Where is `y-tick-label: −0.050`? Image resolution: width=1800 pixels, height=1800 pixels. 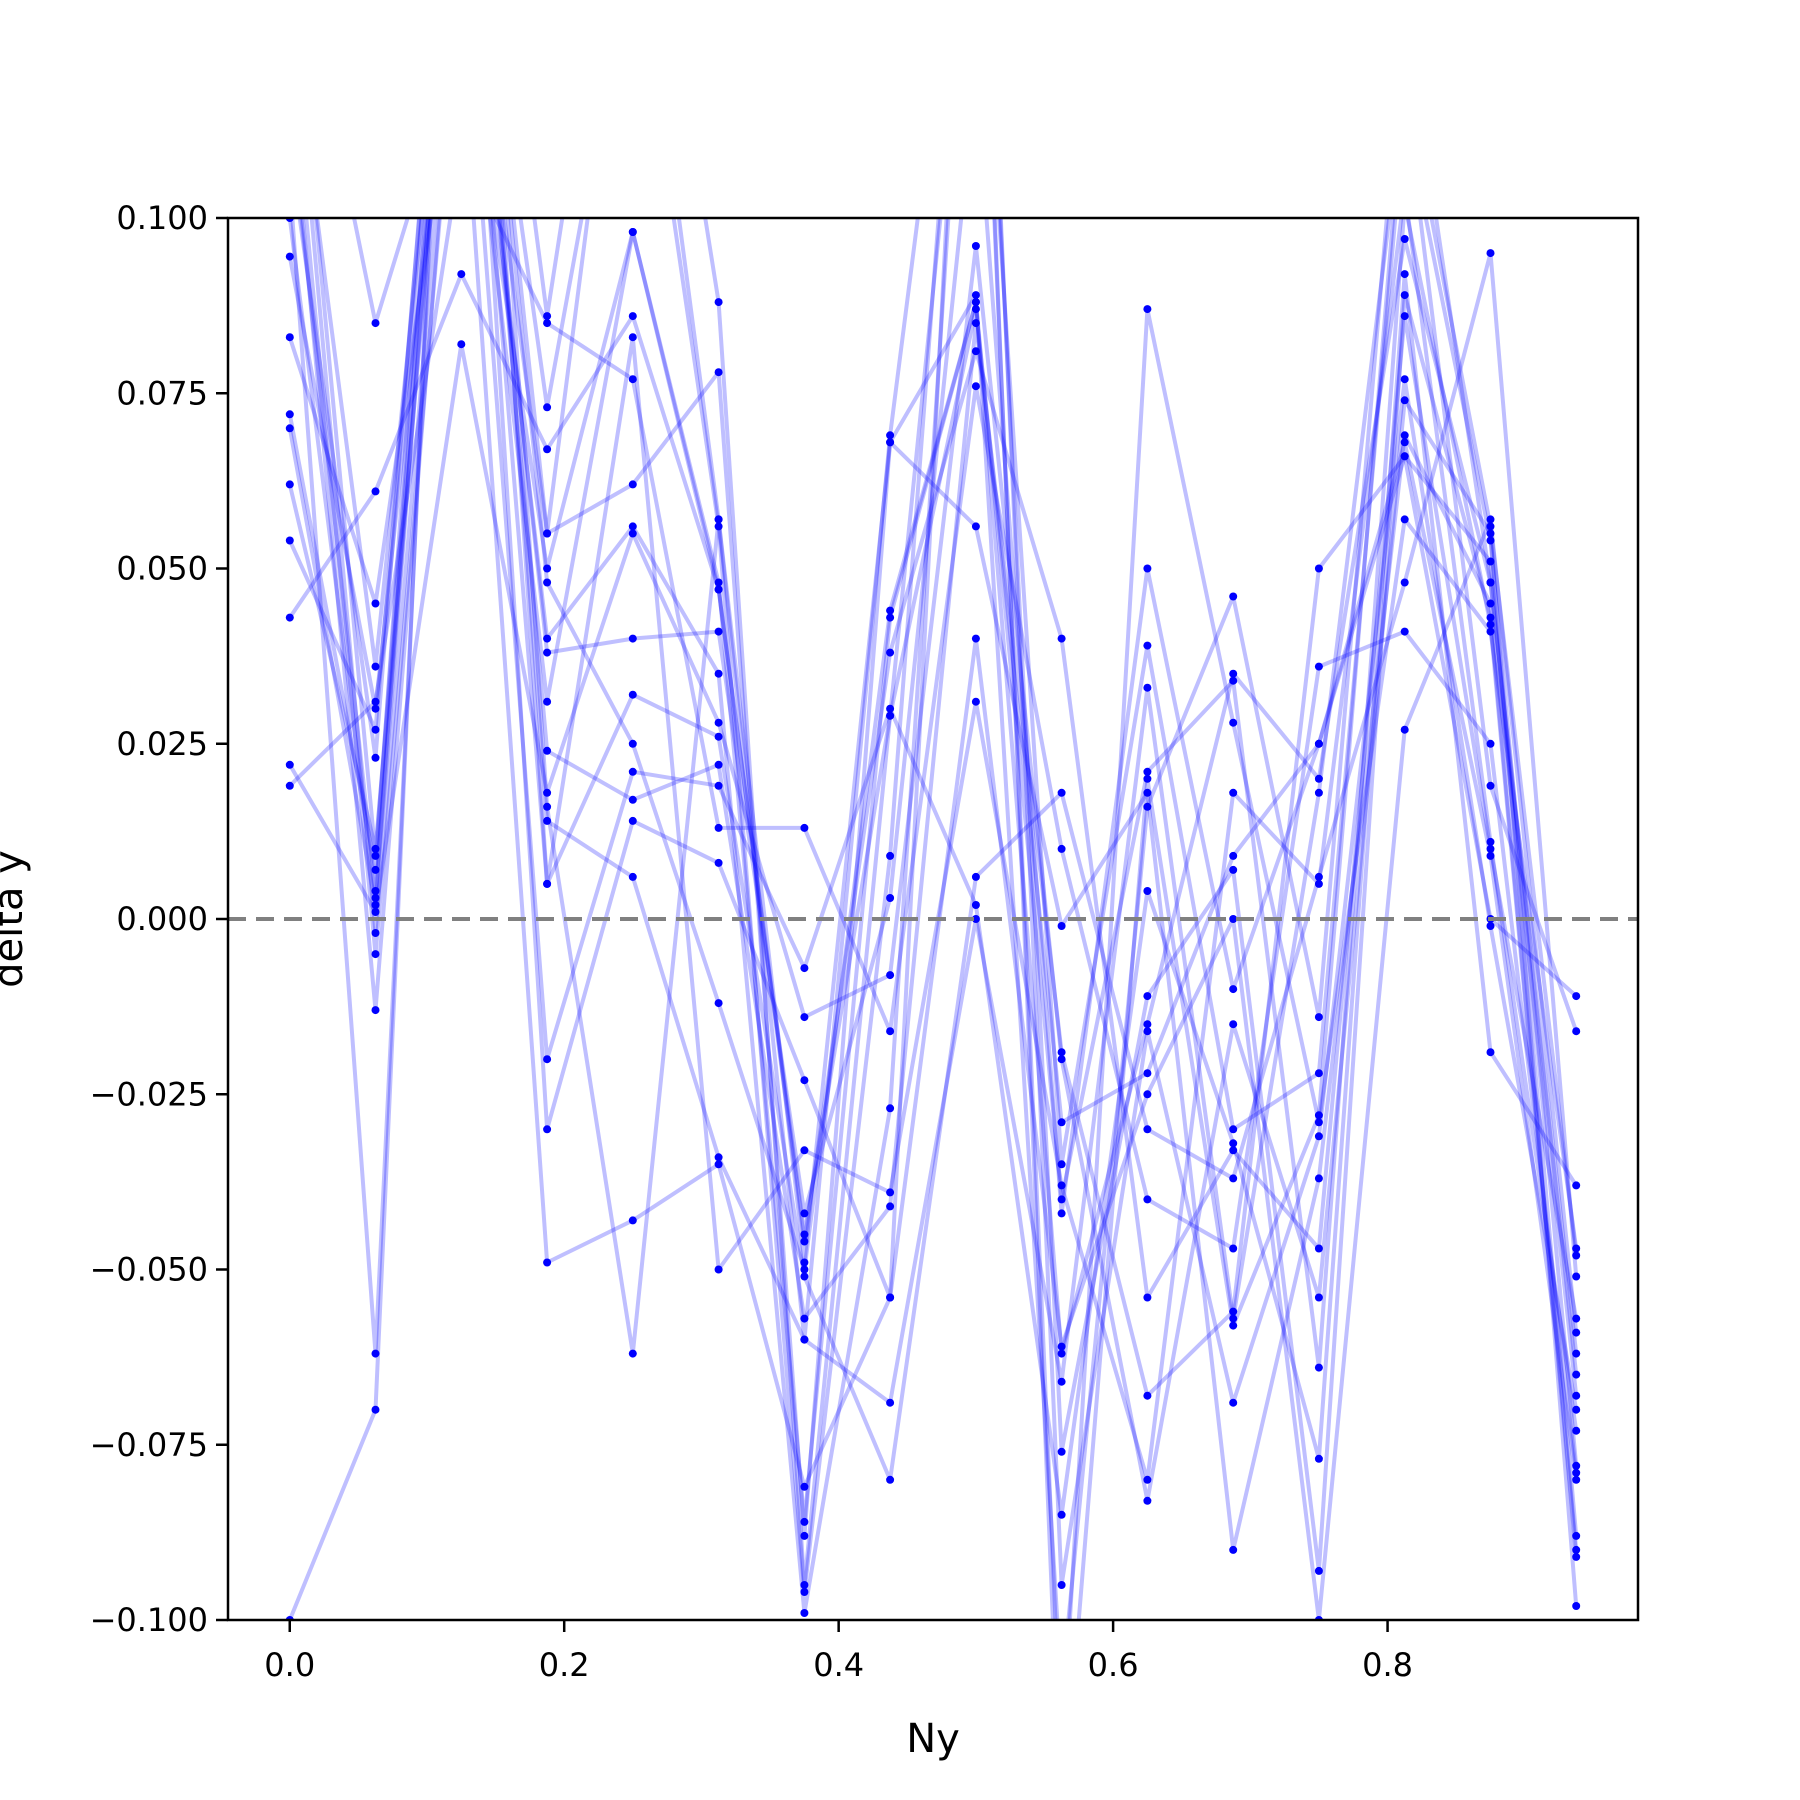
y-tick-label: −0.050 is located at coordinates (149, 1270).